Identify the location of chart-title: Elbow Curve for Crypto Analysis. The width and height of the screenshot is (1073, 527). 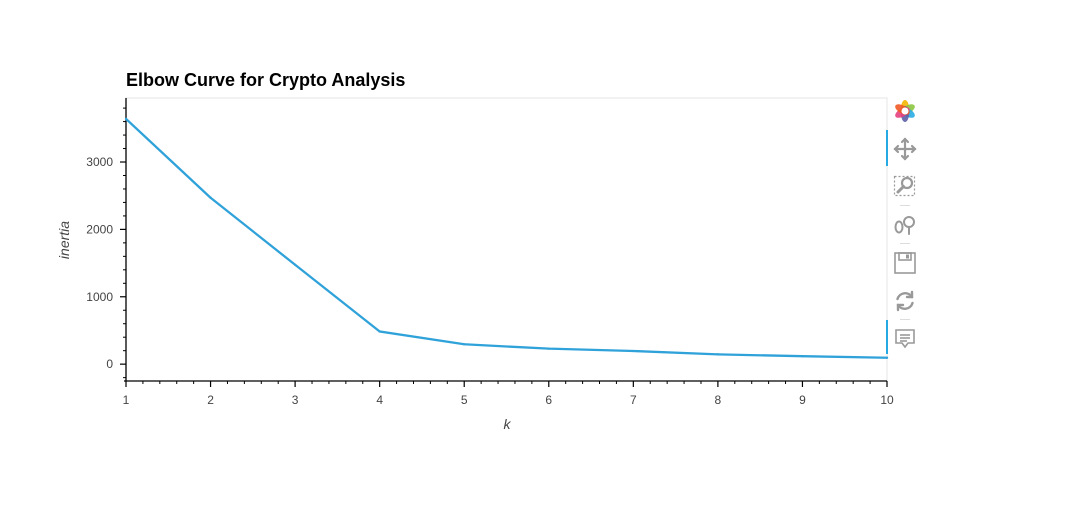
(266, 80).